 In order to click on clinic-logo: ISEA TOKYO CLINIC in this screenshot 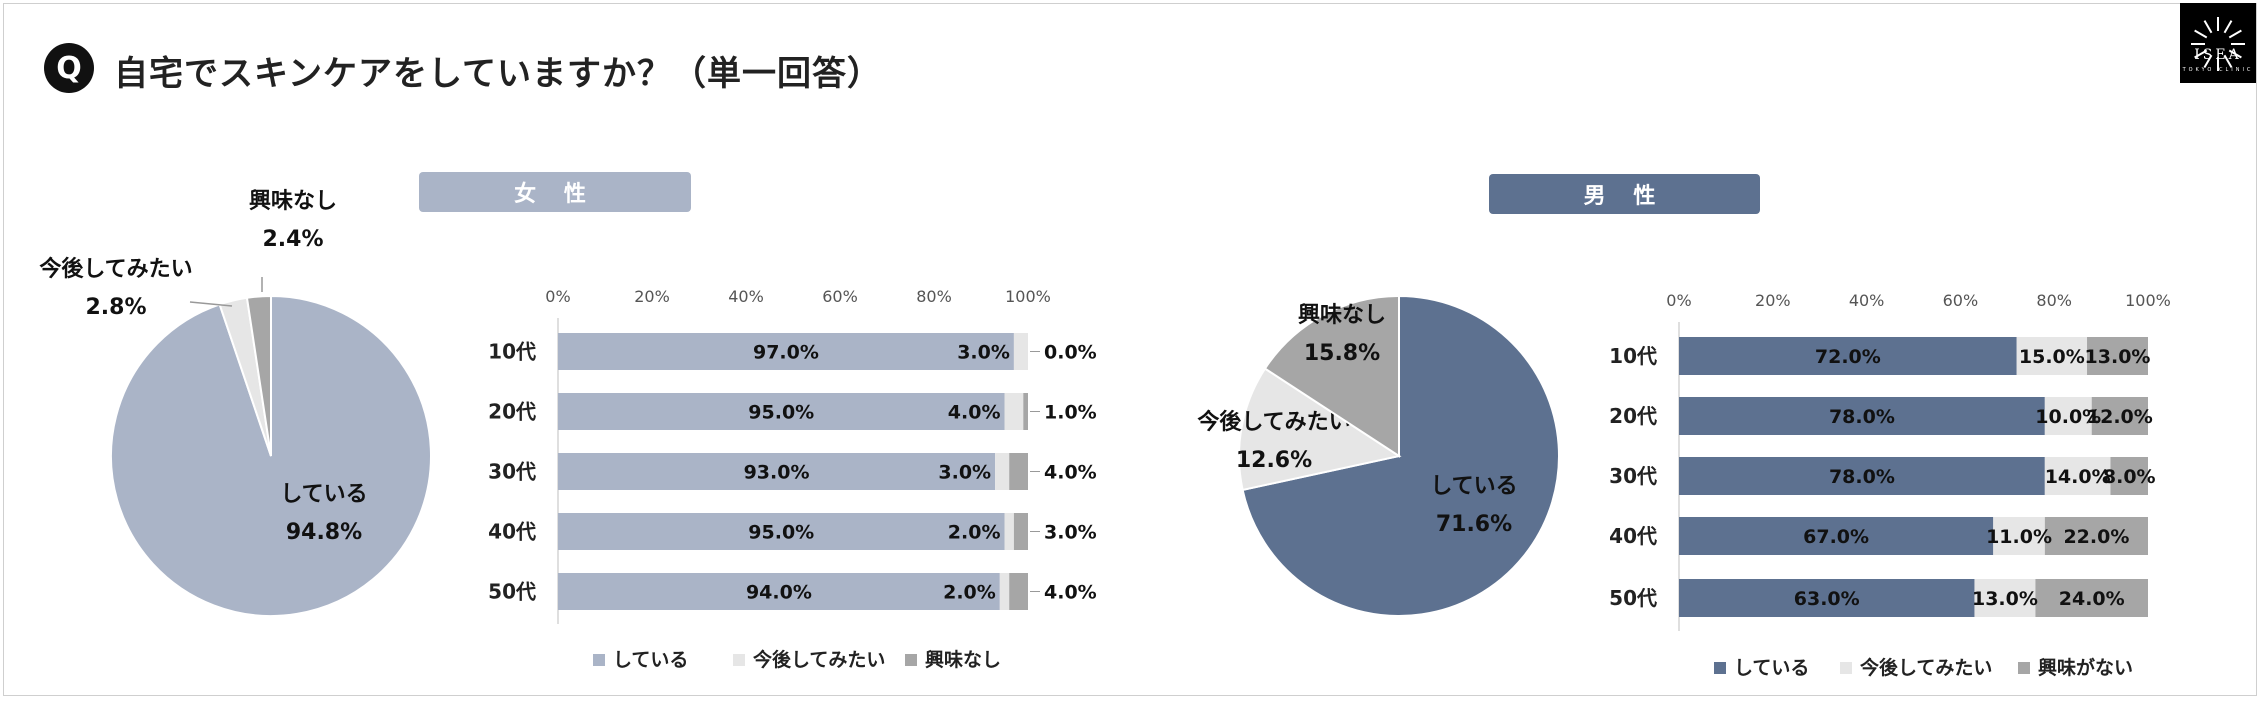, I will do `click(2218, 43)`.